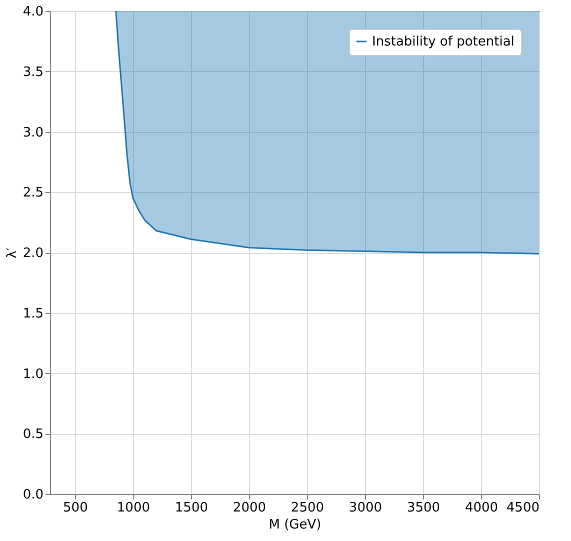 This screenshot has height=541, width=571. Describe the element at coordinates (443, 42) in the screenshot. I see `legend-label: Instability of potential` at that location.